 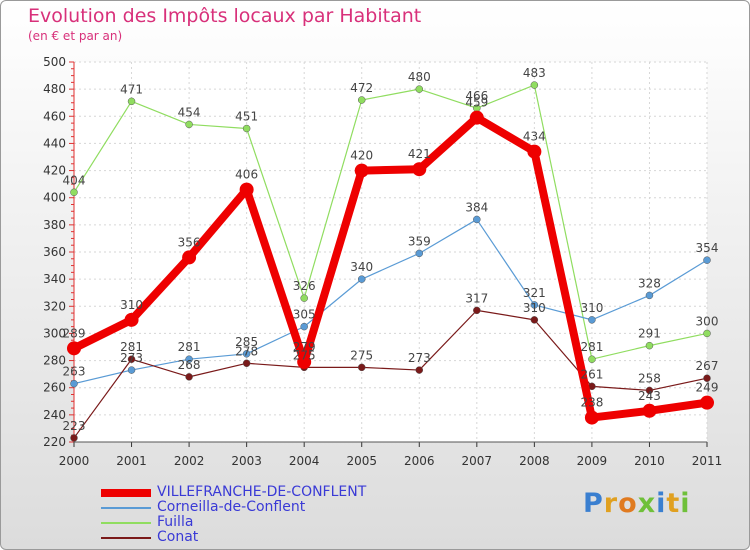 I want to click on legend-label-conat: Conat, so click(x=178, y=537).